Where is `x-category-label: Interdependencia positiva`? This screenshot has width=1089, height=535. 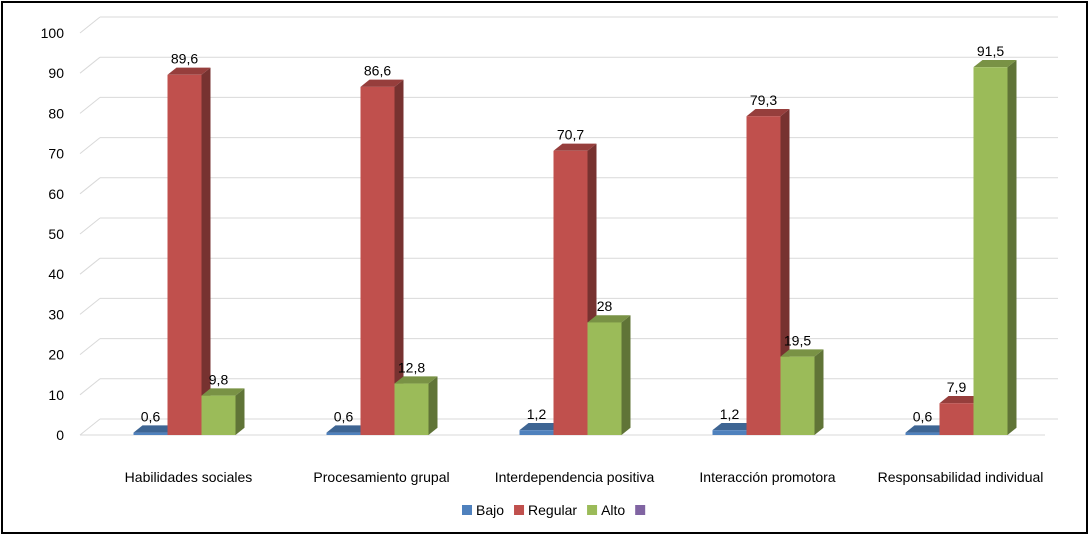
x-category-label: Interdependencia positiva is located at coordinates (575, 477).